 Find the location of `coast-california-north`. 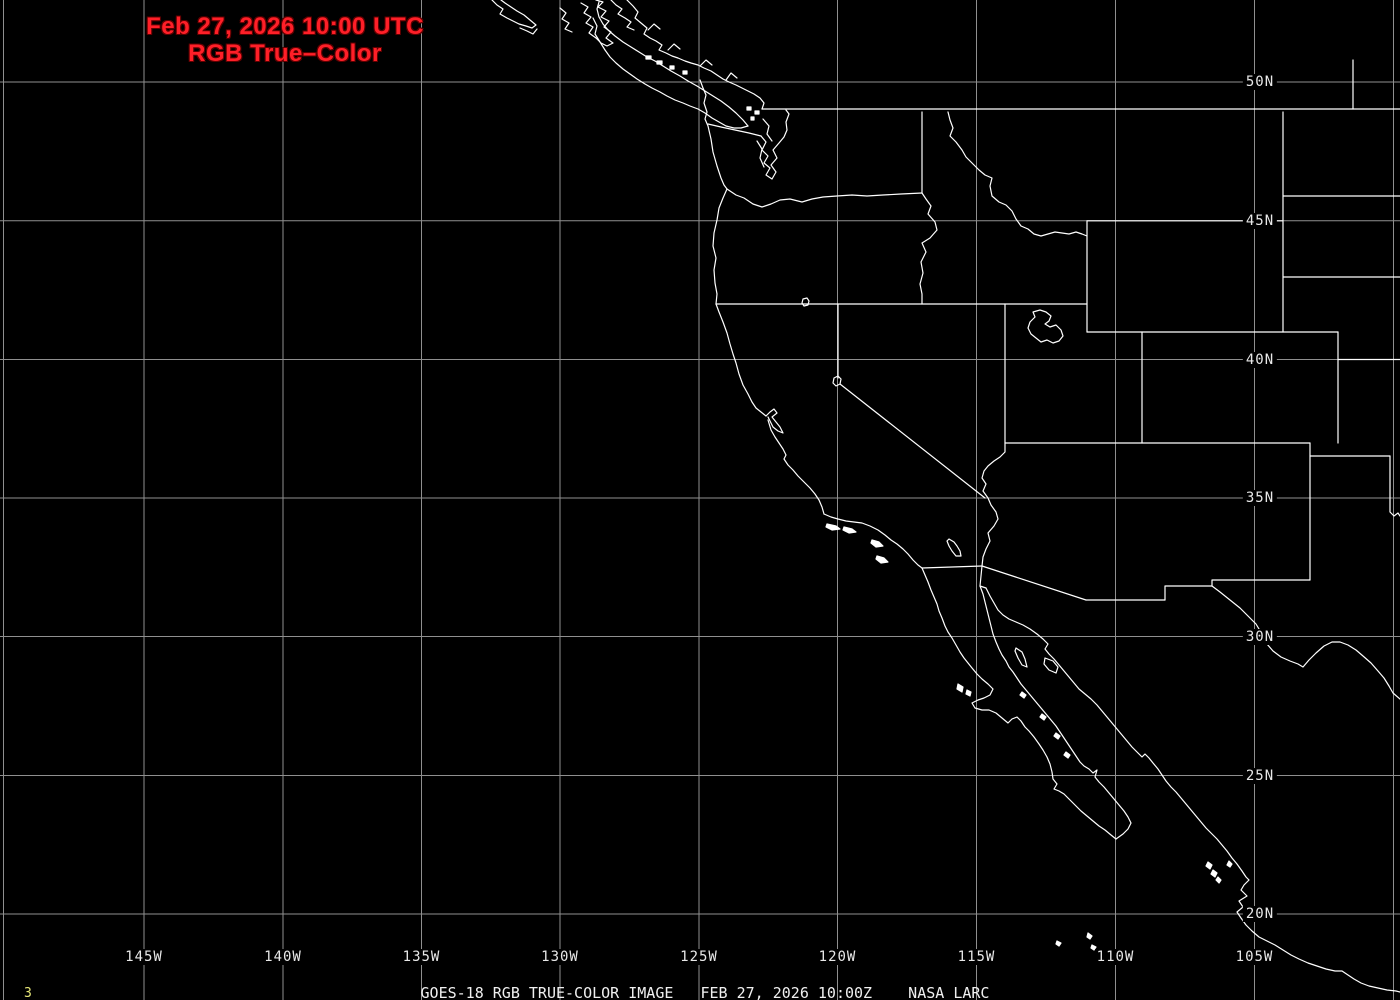

coast-california-north is located at coordinates (741, 360).